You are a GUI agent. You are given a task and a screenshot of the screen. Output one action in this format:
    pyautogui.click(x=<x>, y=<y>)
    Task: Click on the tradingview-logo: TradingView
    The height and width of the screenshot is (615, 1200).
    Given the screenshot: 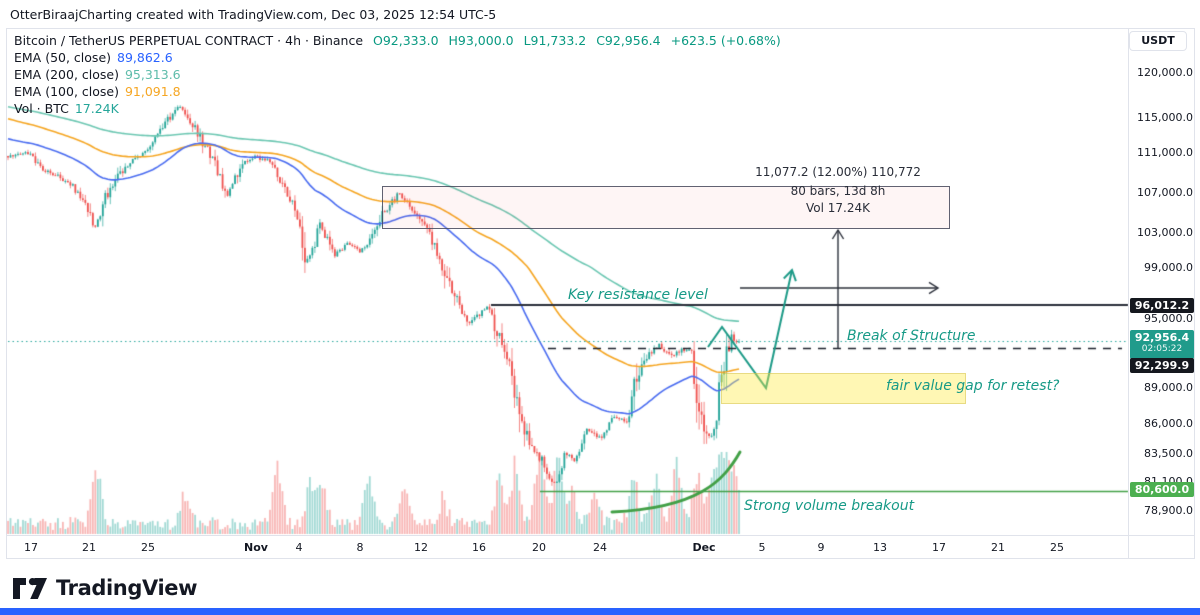 What is the action you would take?
    pyautogui.click(x=104, y=588)
    